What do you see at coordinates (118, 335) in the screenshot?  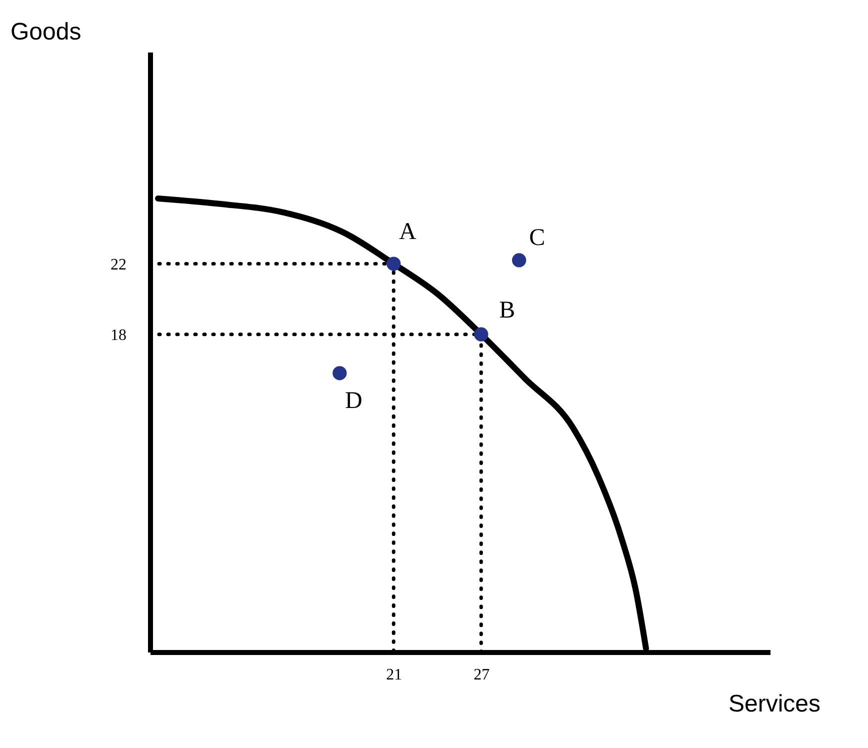 I see `y-tick-label: 18` at bounding box center [118, 335].